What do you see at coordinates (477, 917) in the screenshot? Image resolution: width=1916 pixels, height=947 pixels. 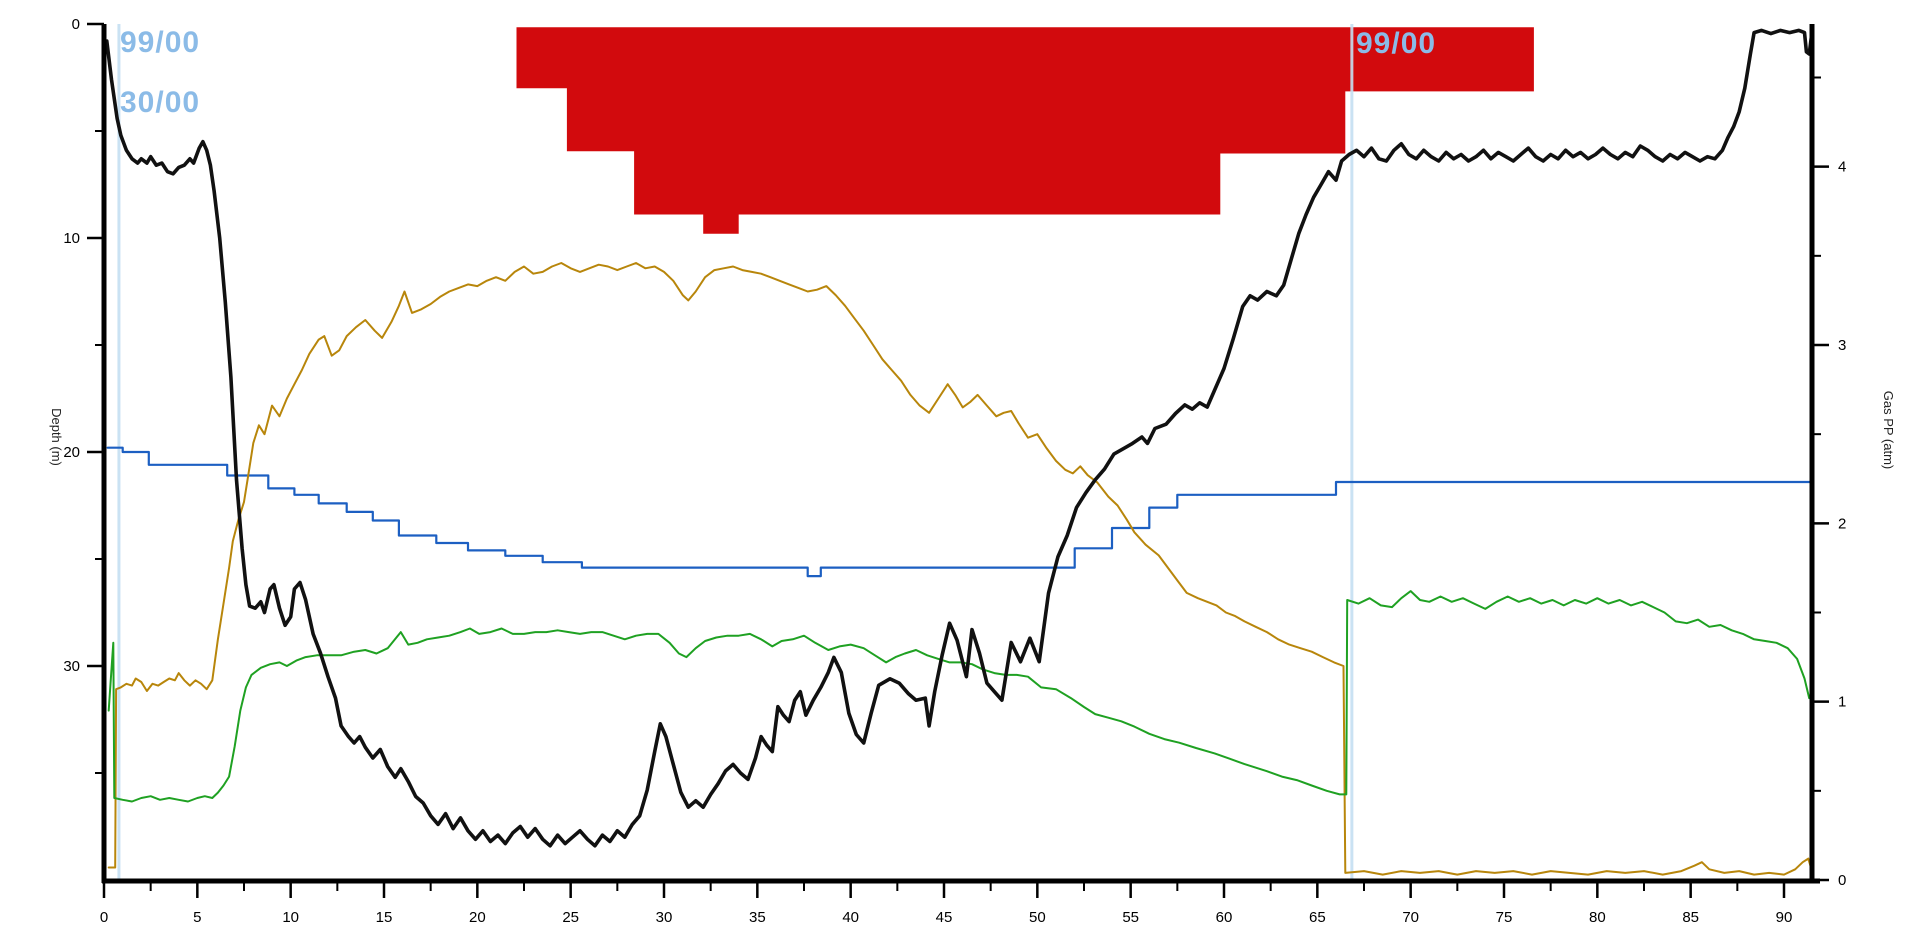 I see `x-tick-label: 20` at bounding box center [477, 917].